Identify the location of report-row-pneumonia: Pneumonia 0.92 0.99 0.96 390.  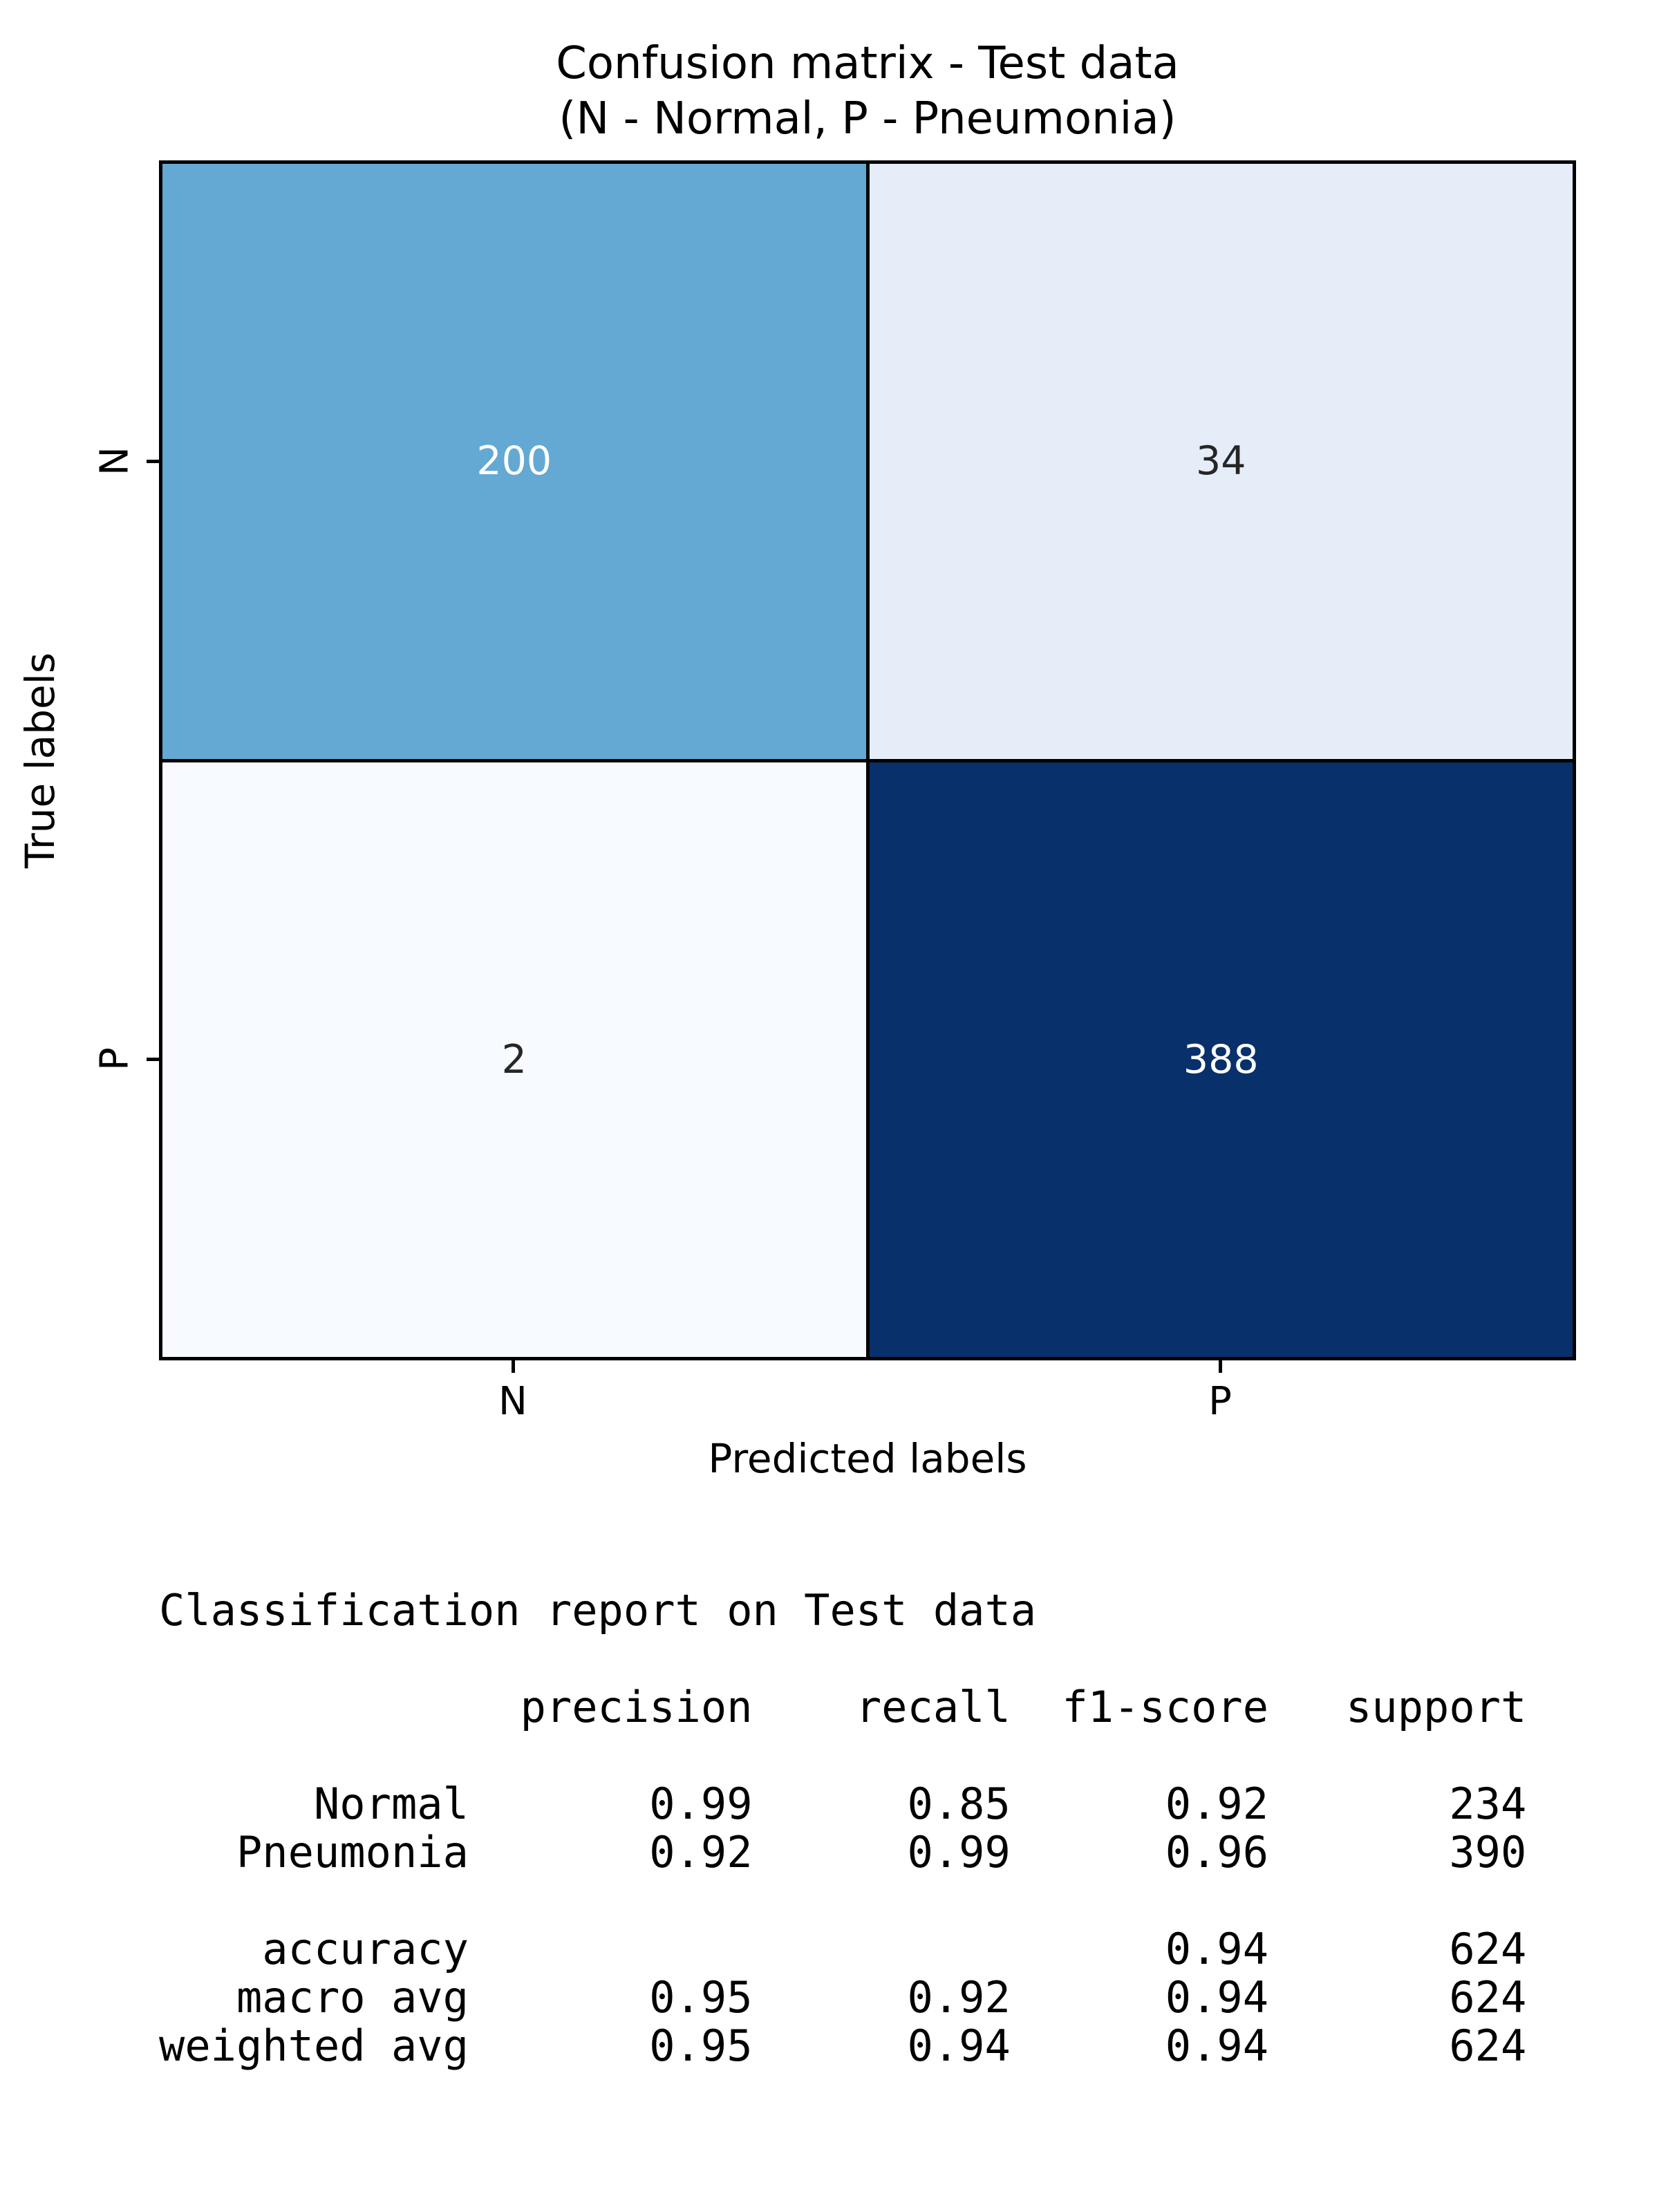
(843, 1852).